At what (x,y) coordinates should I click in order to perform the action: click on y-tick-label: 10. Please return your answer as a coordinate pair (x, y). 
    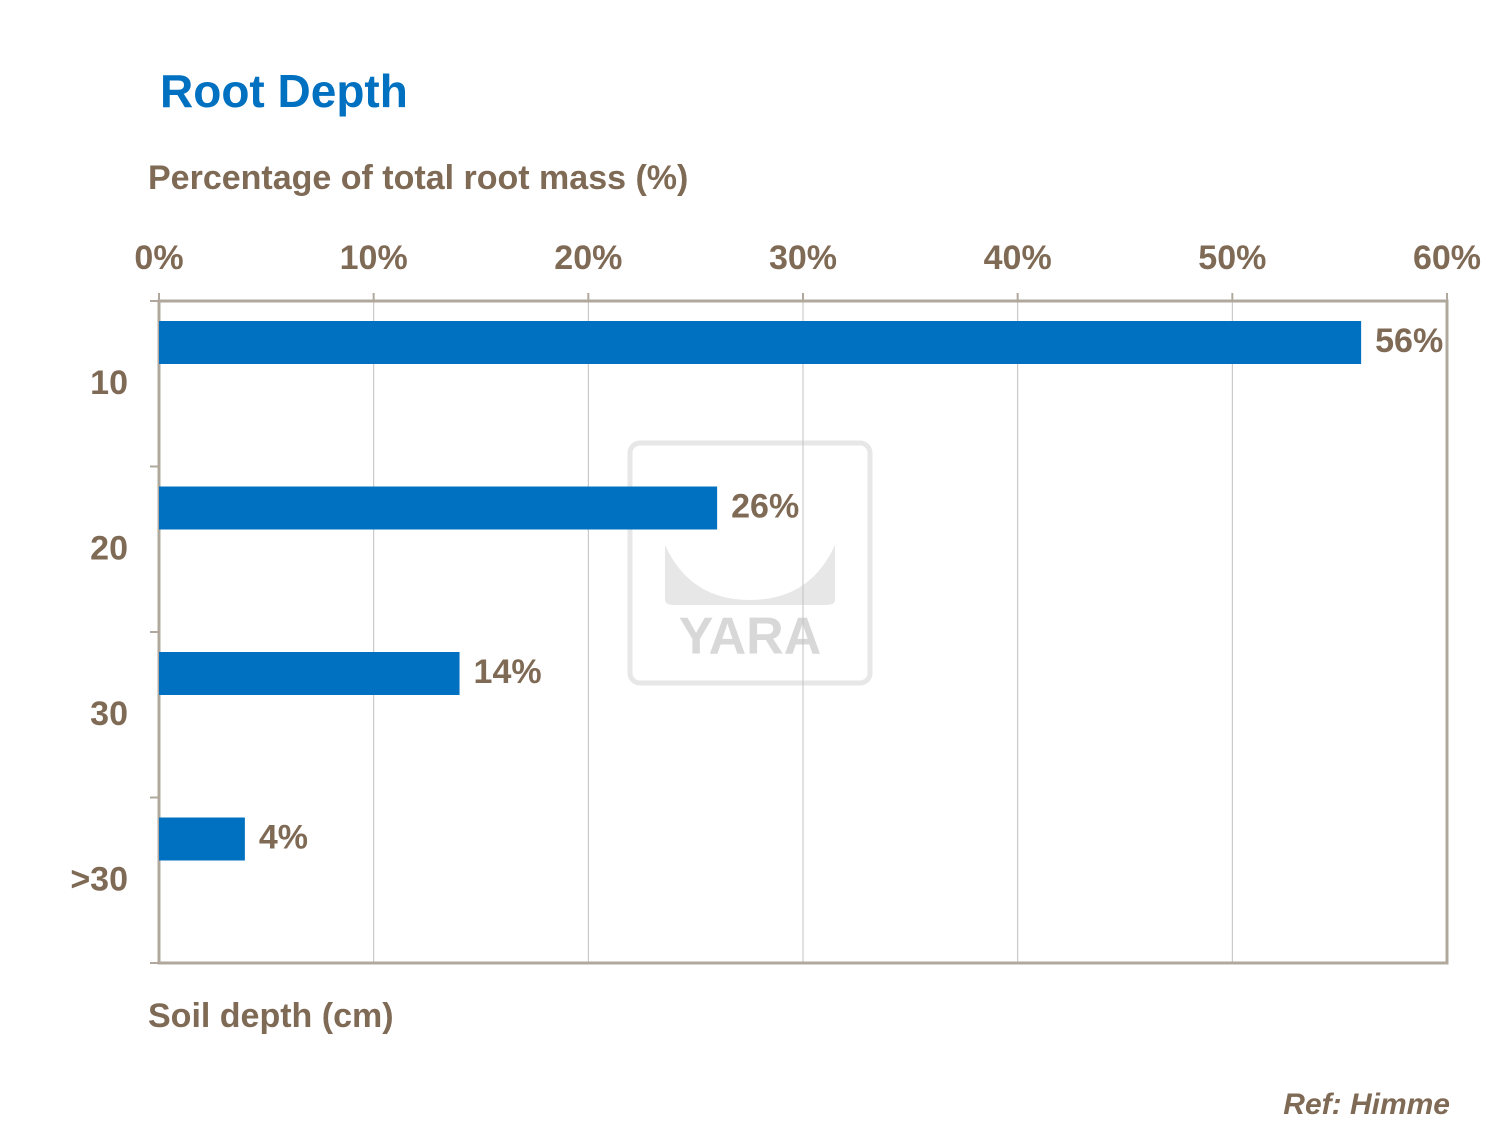
    Looking at the image, I should click on (109, 383).